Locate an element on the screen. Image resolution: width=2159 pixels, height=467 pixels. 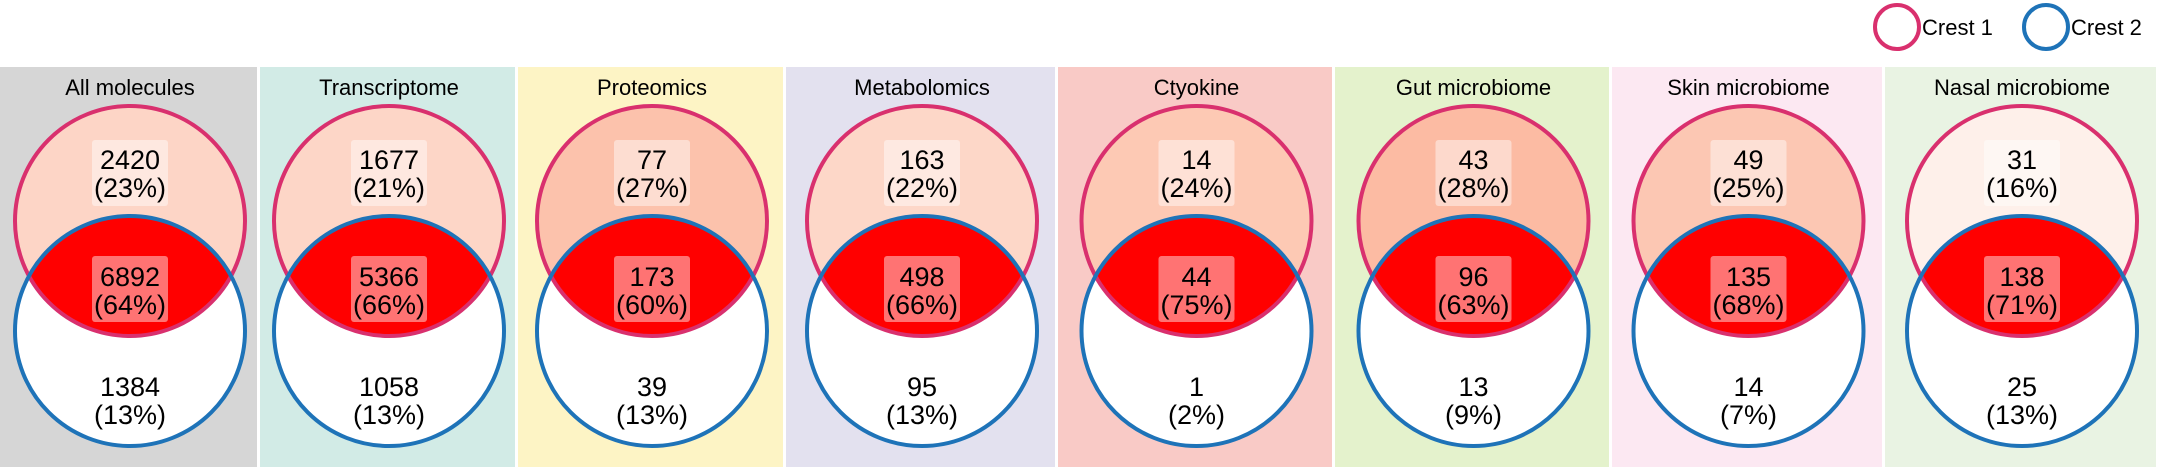
crest-1-only-percent: (16%) is located at coordinates (2022, 188).